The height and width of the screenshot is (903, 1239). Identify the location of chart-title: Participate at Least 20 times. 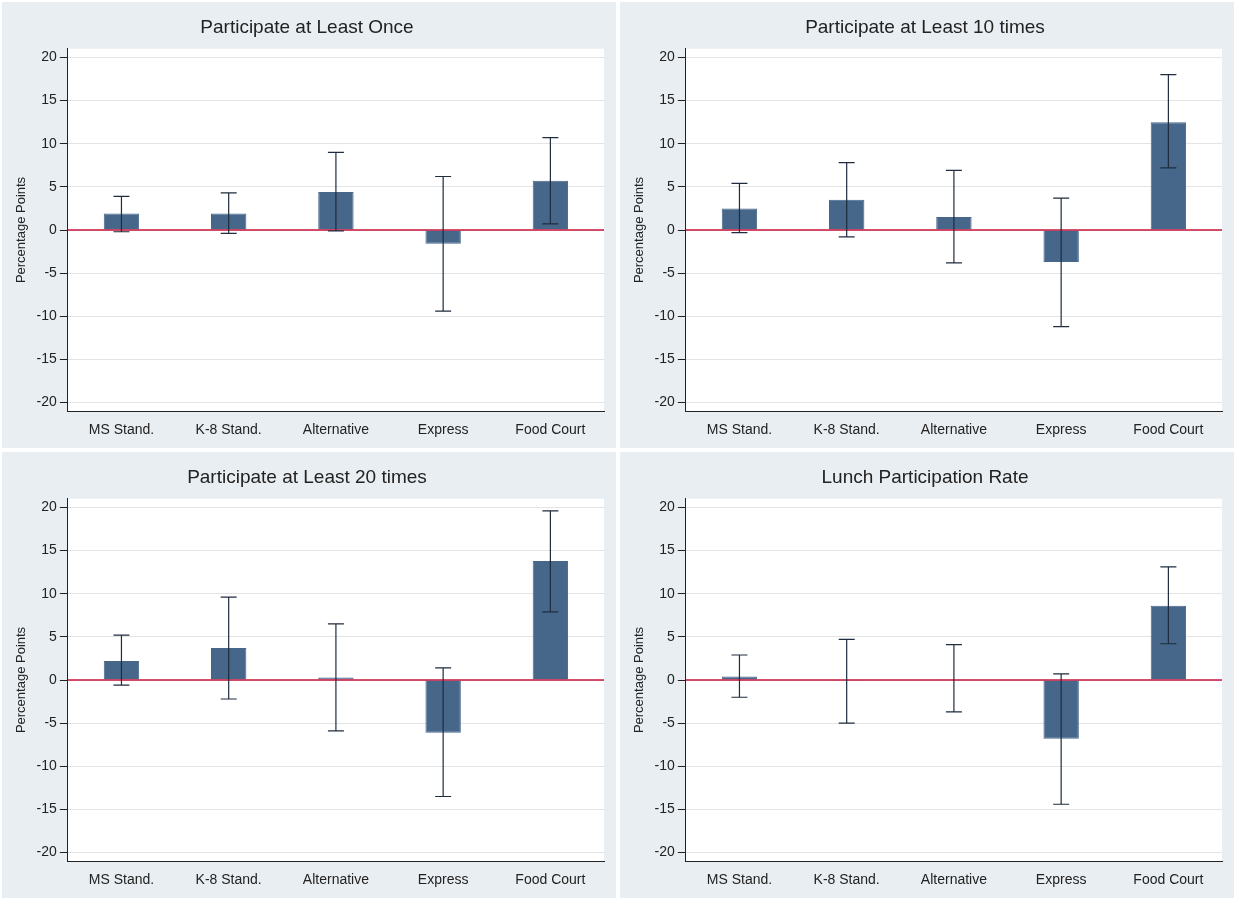
(307, 476).